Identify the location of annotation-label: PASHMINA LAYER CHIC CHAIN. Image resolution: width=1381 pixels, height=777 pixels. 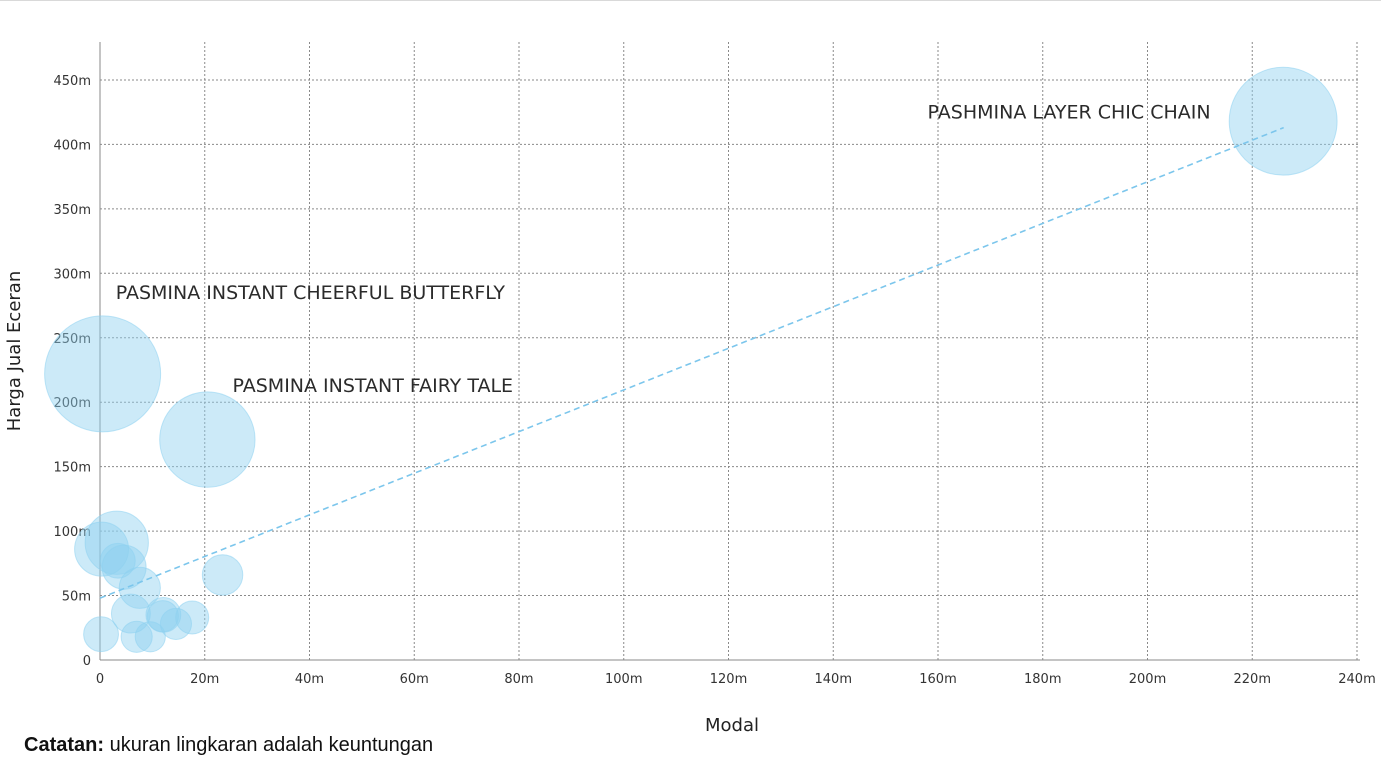
(1069, 113).